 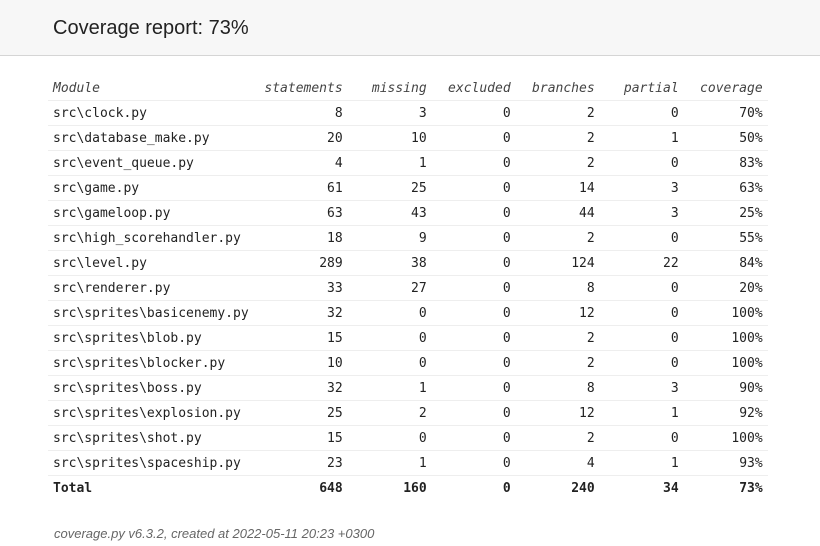 I want to click on cell-statements: 18, so click(x=300, y=238).